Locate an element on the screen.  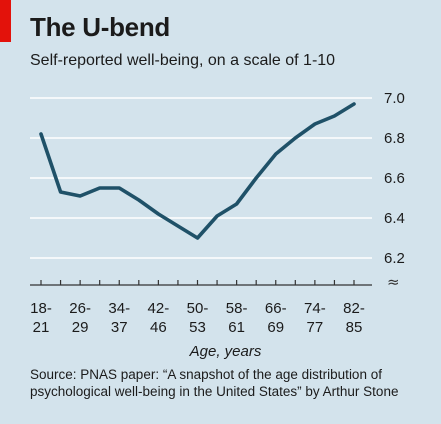
chart-title: The U-bend is located at coordinates (100, 27).